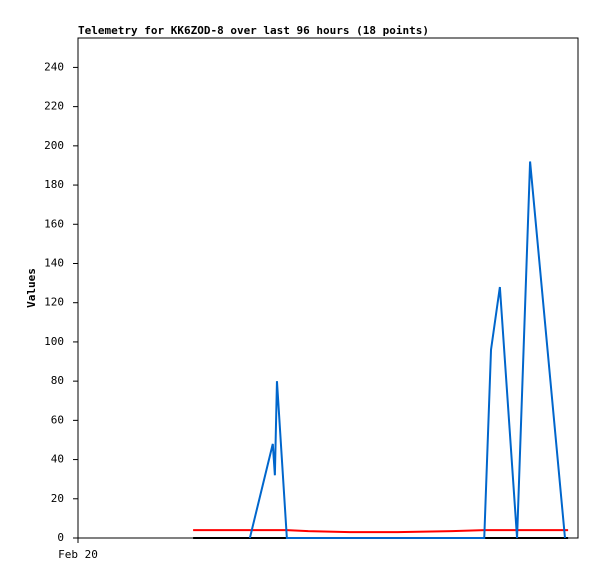 This screenshot has width=597, height=579. What do you see at coordinates (78, 554) in the screenshot?
I see `x-tick-label: Feb 20` at bounding box center [78, 554].